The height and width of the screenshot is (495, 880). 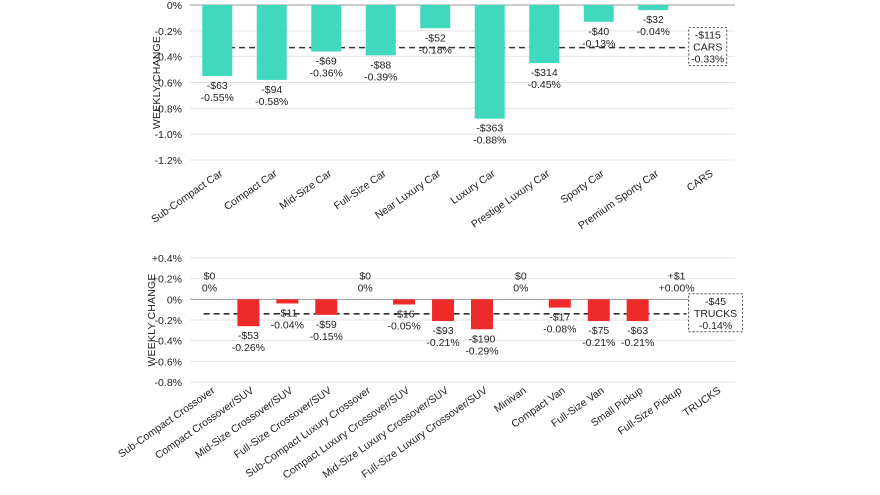 I want to click on data-label-dollar: -$17, so click(x=559, y=318).